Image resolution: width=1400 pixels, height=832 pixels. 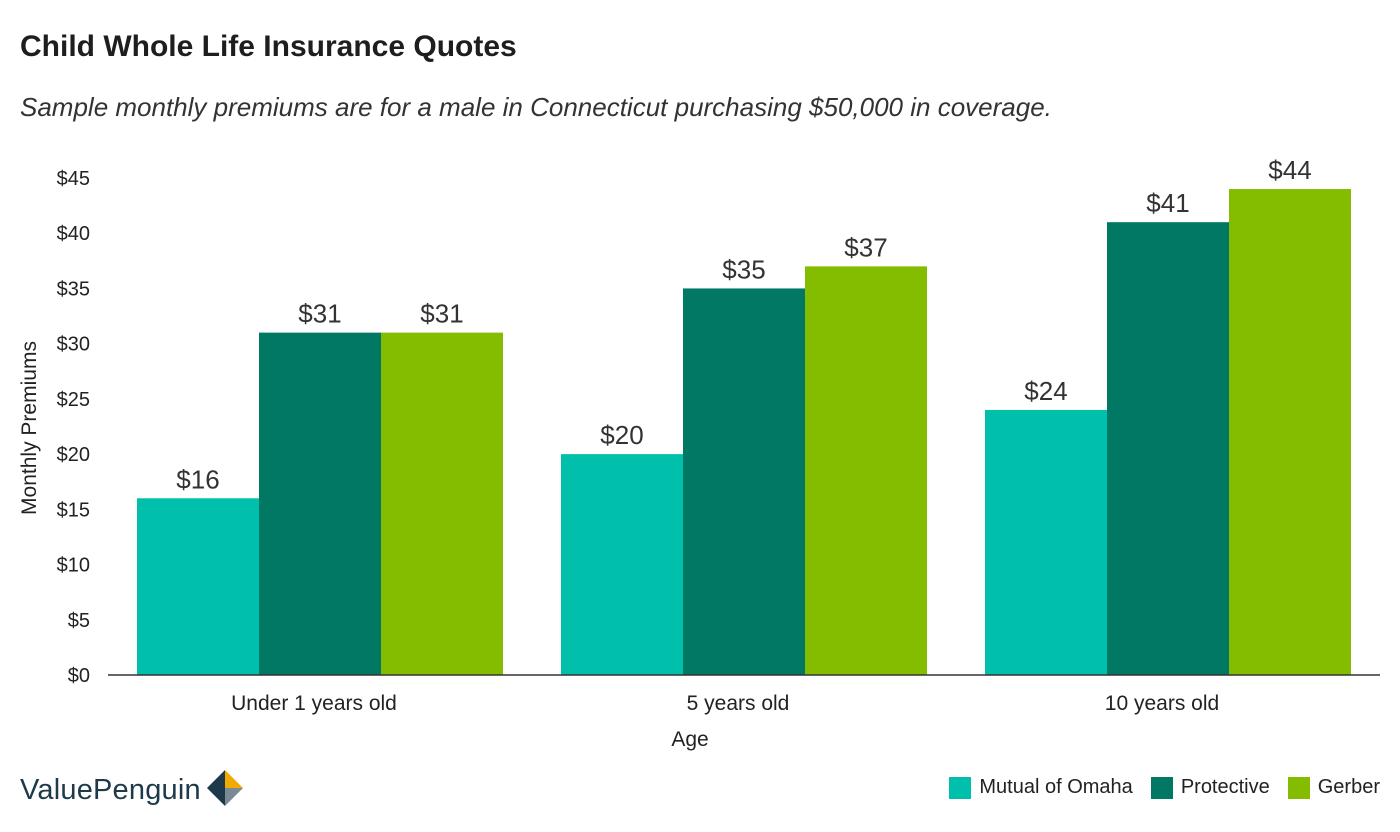 What do you see at coordinates (73, 427) in the screenshot?
I see `y-axis-ticks: $0 $5 $10 $15 $20 $25 $30 $35 $40 $45` at bounding box center [73, 427].